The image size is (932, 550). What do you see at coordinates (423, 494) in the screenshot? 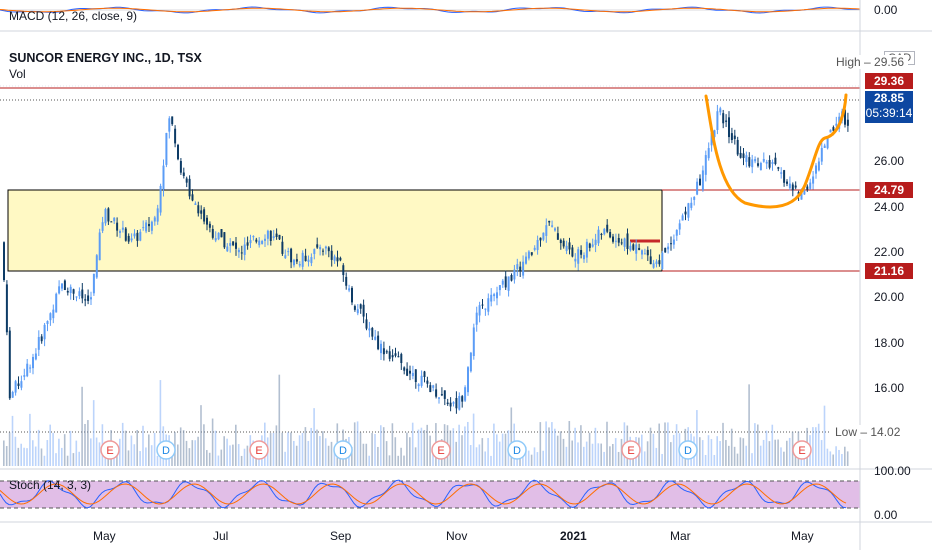
I see `stoch-d-line` at bounding box center [423, 494].